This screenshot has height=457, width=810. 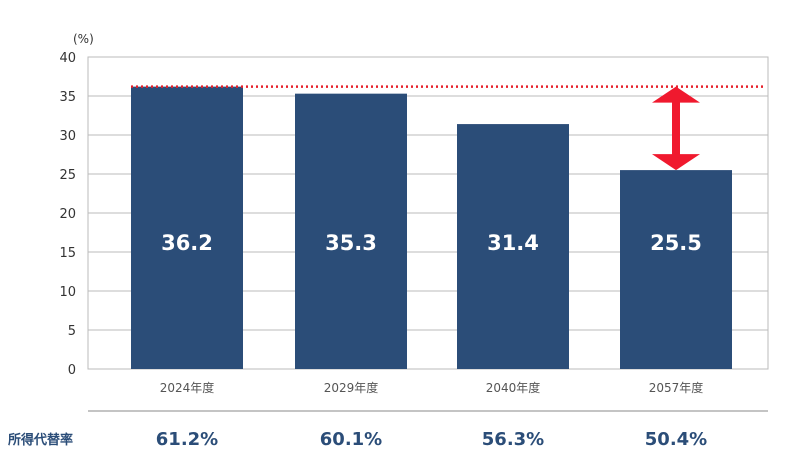 What do you see at coordinates (187, 439) in the screenshot?
I see `replacement-rate-value: 61.2%` at bounding box center [187, 439].